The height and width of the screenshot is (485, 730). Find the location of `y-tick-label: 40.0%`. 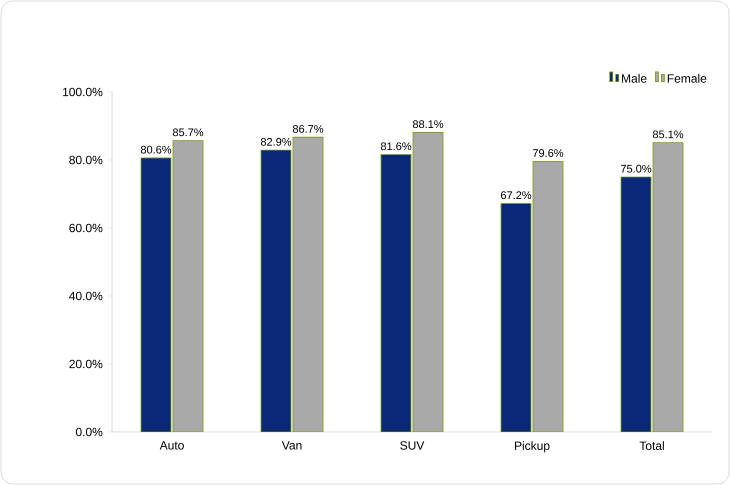

y-tick-label: 40.0% is located at coordinates (85, 296).